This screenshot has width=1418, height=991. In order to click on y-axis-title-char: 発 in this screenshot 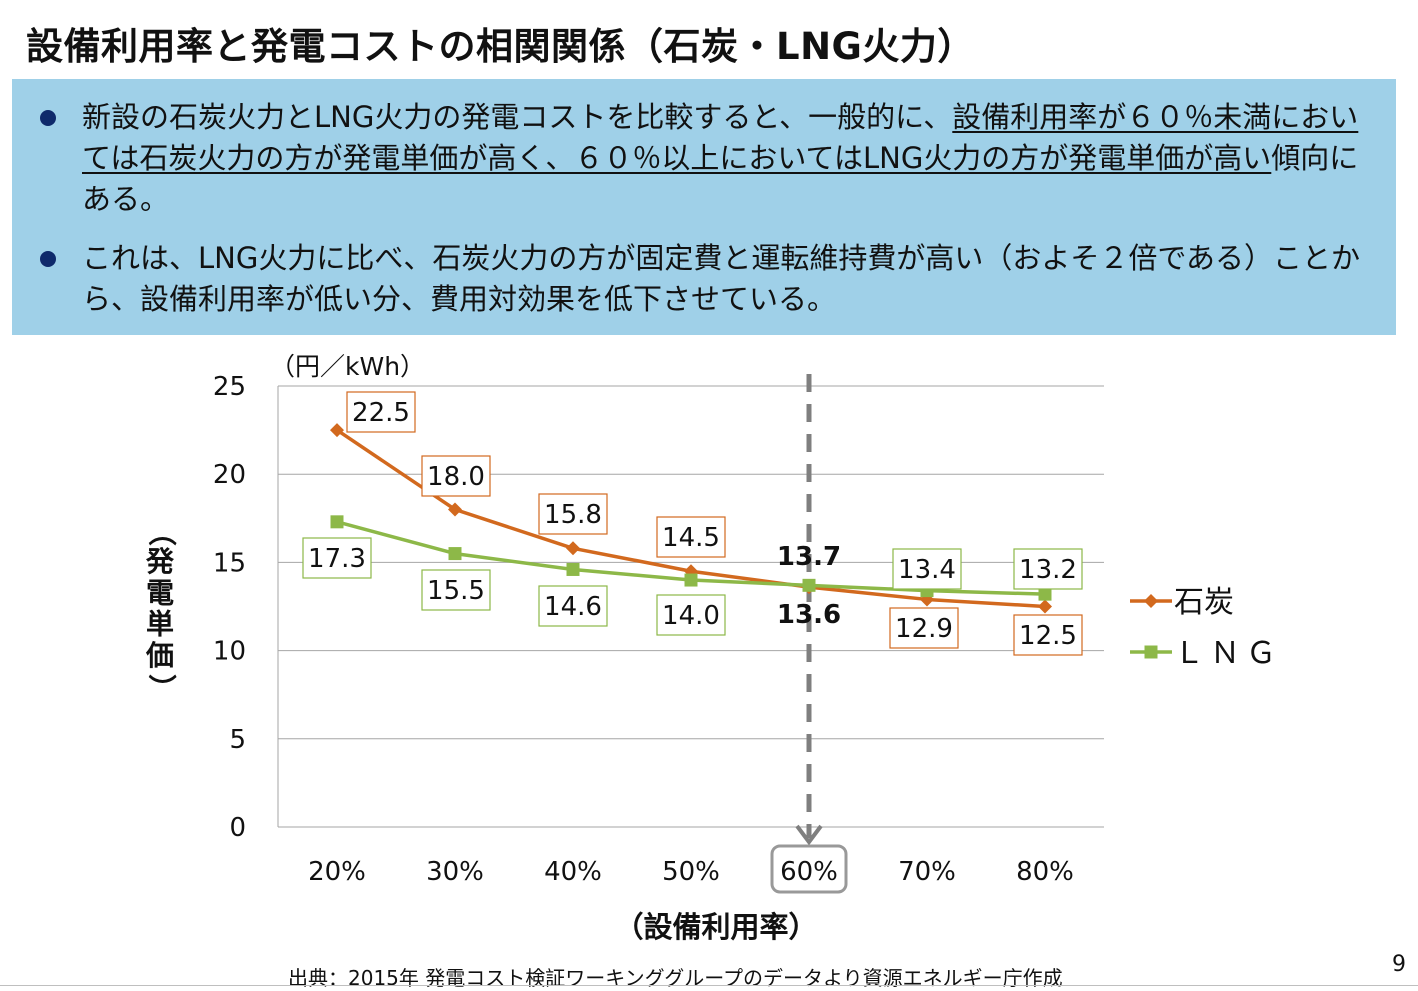, I will do `click(160, 561)`.